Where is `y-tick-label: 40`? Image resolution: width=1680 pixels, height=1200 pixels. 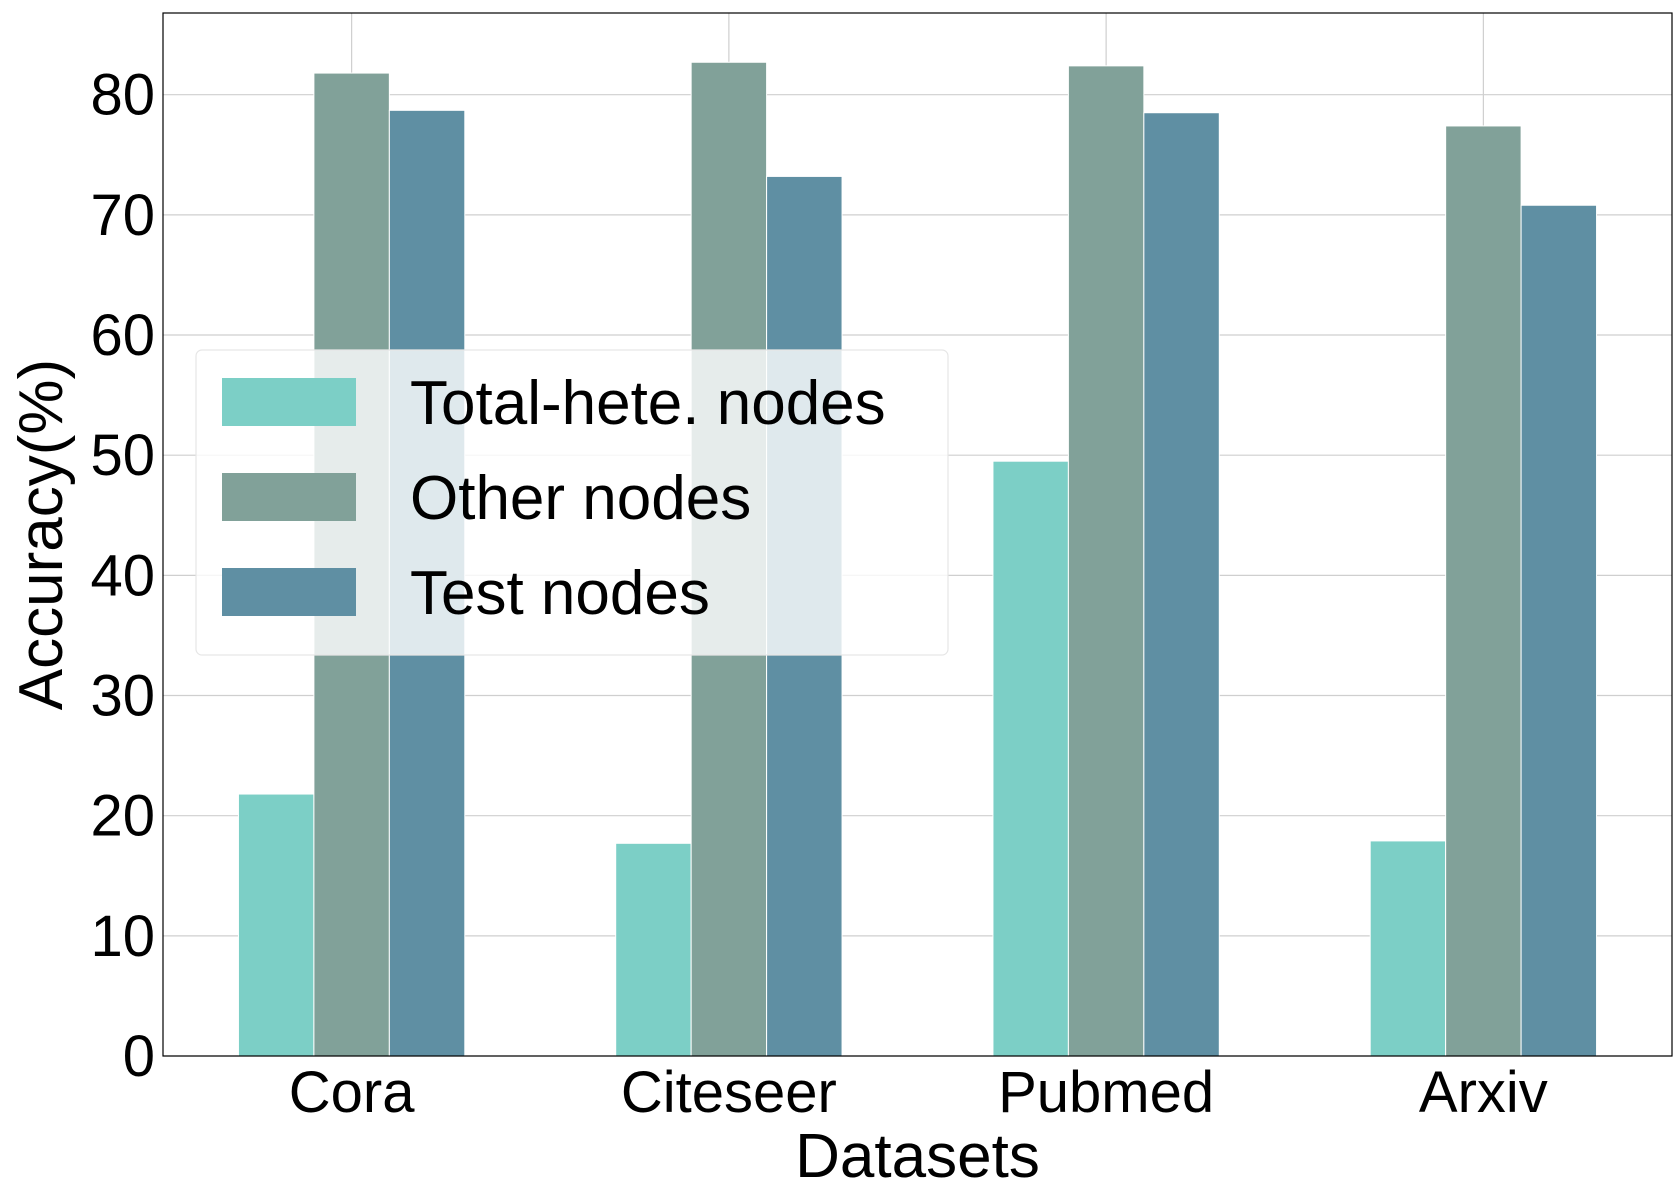
y-tick-label: 40 is located at coordinates (122, 575).